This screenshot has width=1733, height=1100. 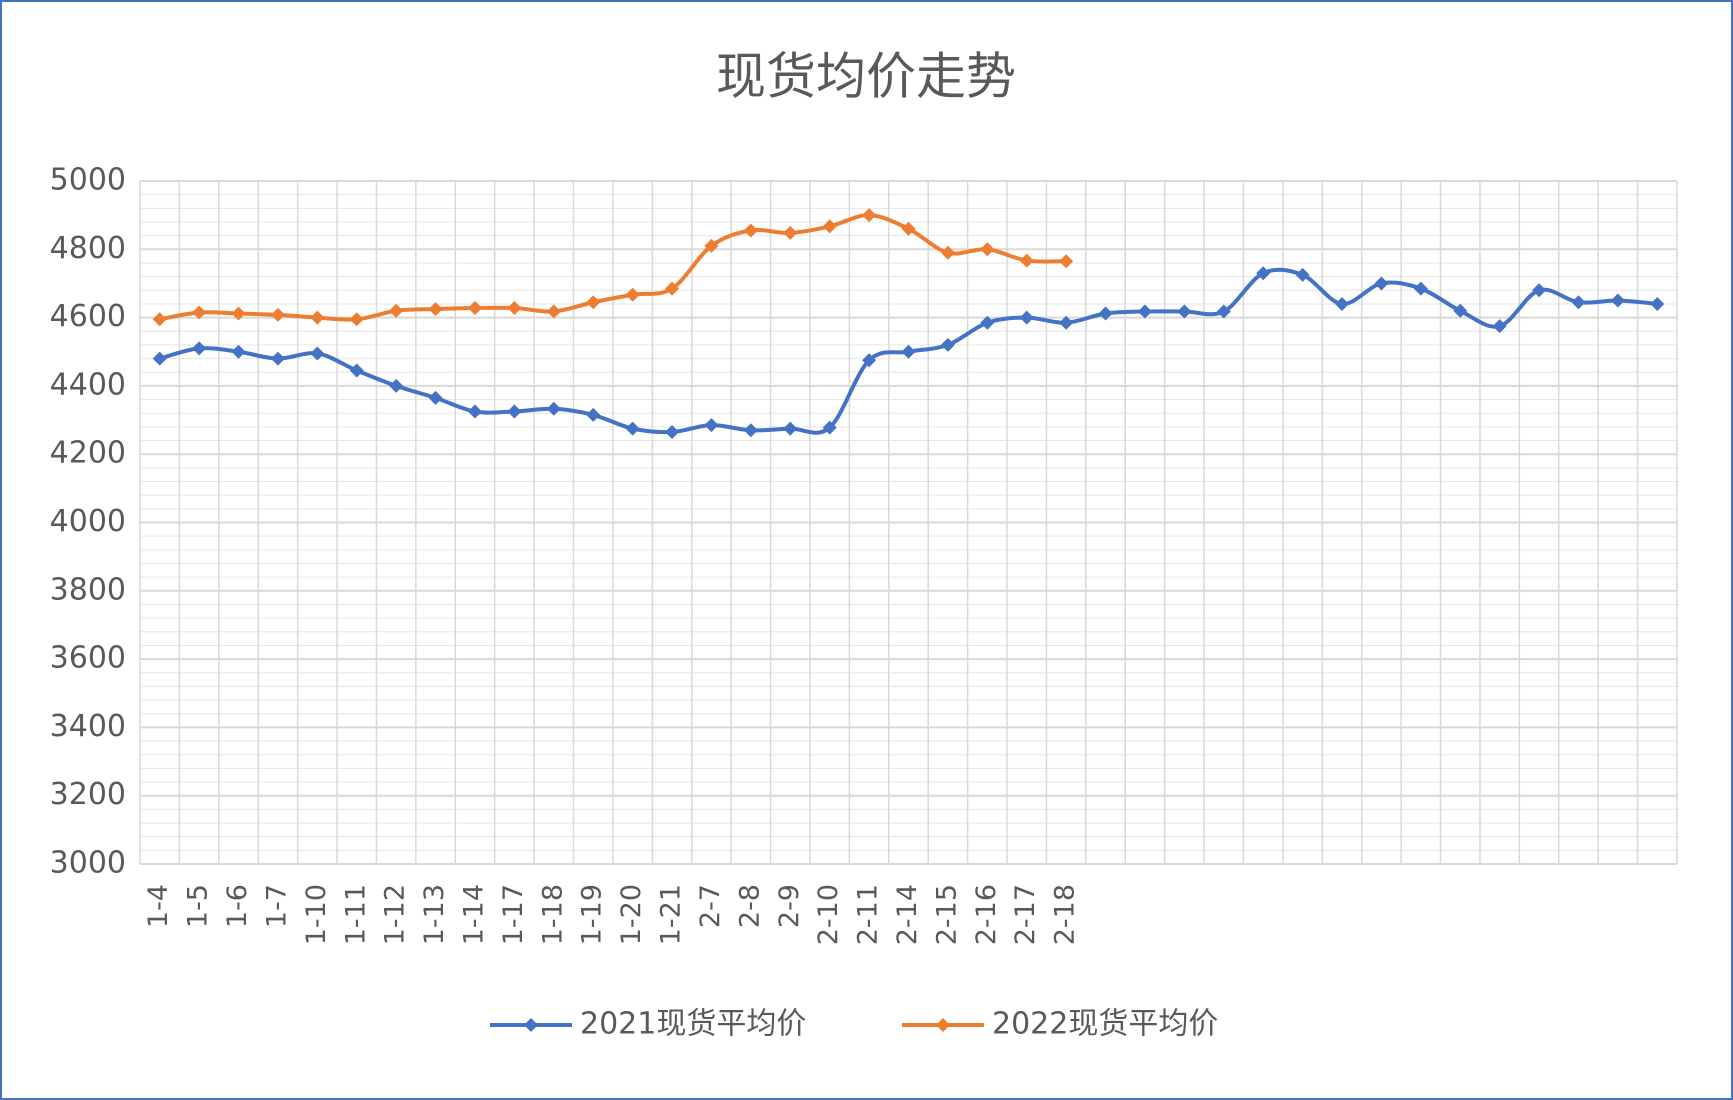 What do you see at coordinates (592, 914) in the screenshot?
I see `x-tick-label: 1-19` at bounding box center [592, 914].